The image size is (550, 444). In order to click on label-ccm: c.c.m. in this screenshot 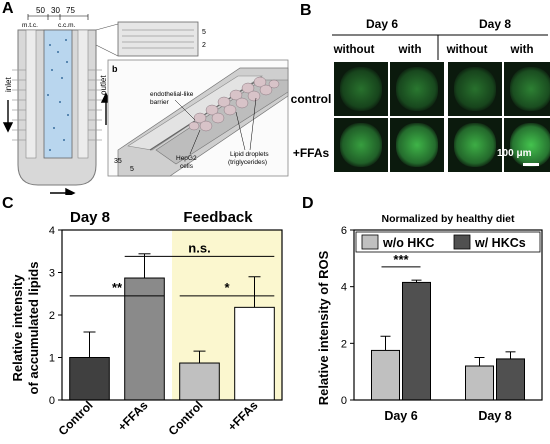, I will do `click(67, 25)`.